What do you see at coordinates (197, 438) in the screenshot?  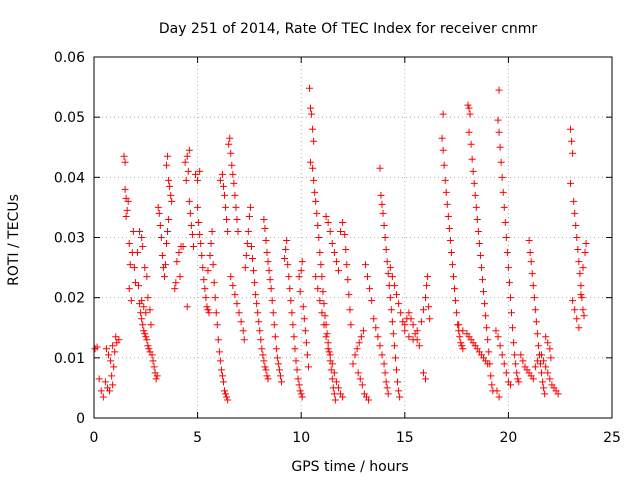 I see `x-tick-label: 5` at bounding box center [197, 438].